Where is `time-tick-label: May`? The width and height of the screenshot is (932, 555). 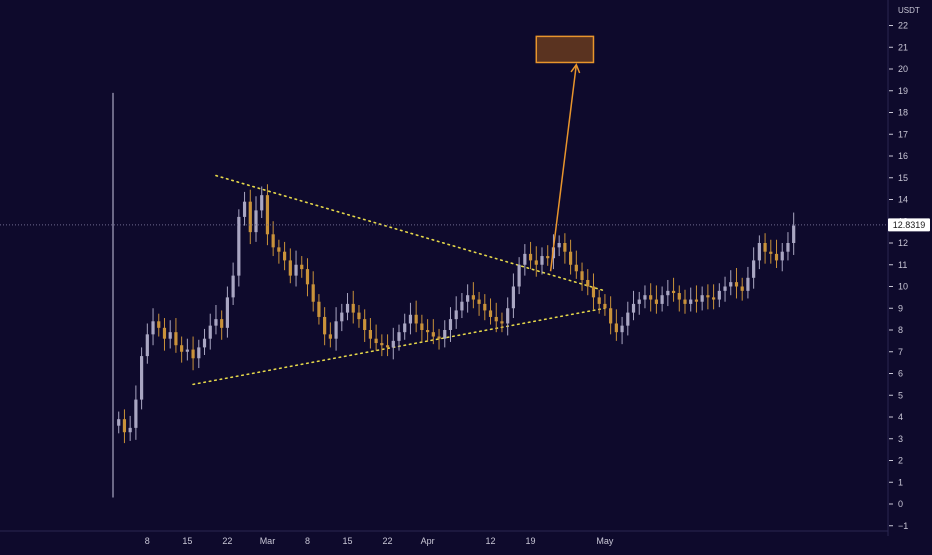
time-tick-label: May is located at coordinates (605, 541).